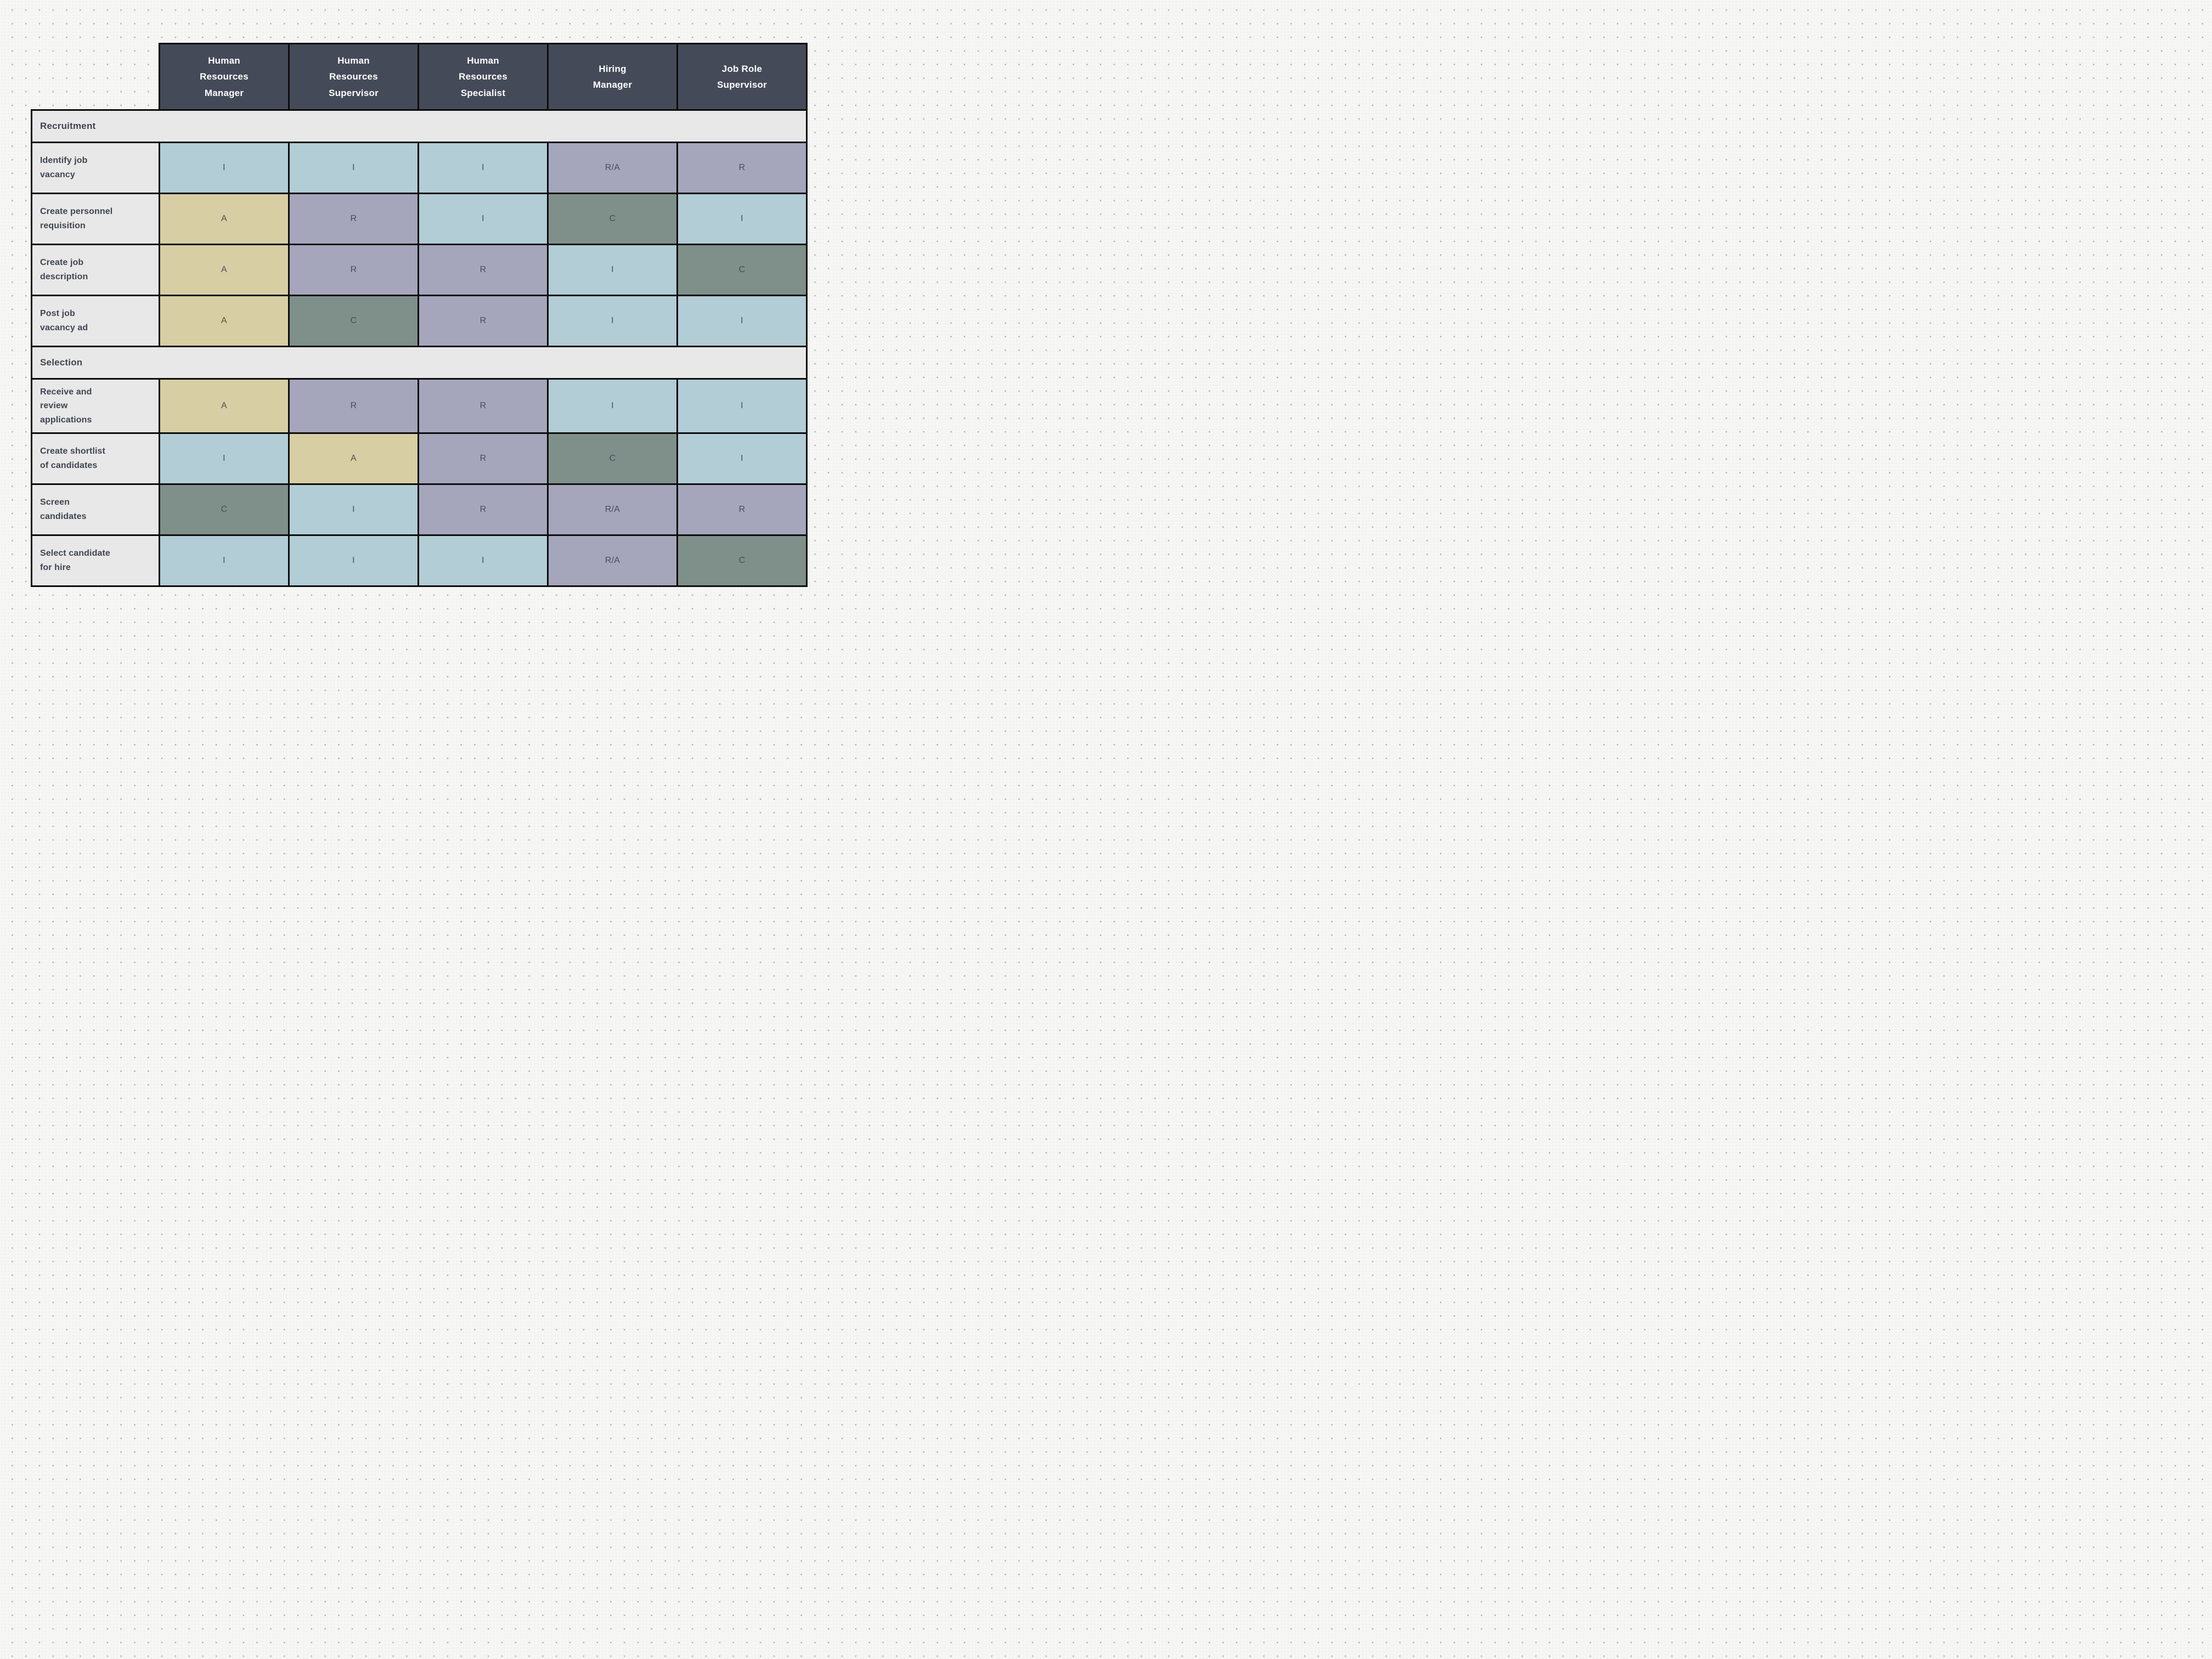 The width and height of the screenshot is (2212, 1659). I want to click on task-label: Post job vacancy ad, so click(96, 321).